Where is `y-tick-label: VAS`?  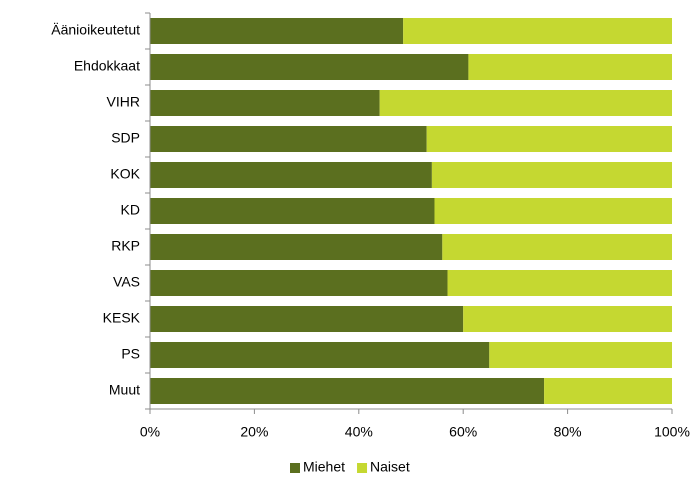 y-tick-label: VAS is located at coordinates (126, 282).